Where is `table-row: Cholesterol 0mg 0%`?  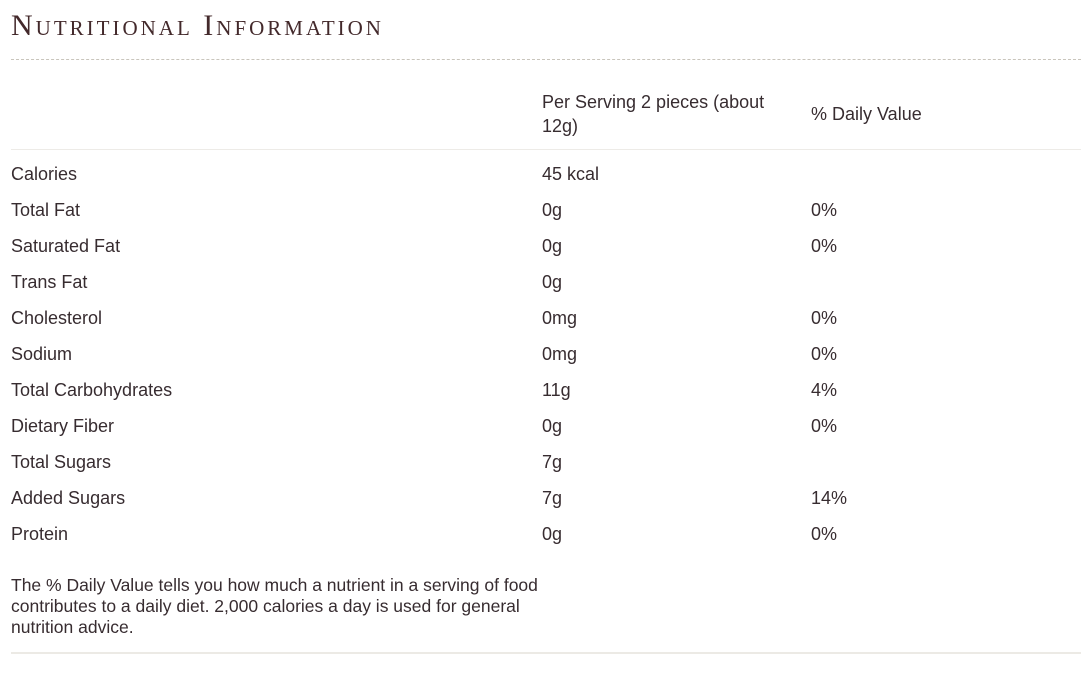
table-row: Cholesterol 0mg 0% is located at coordinates (546, 318).